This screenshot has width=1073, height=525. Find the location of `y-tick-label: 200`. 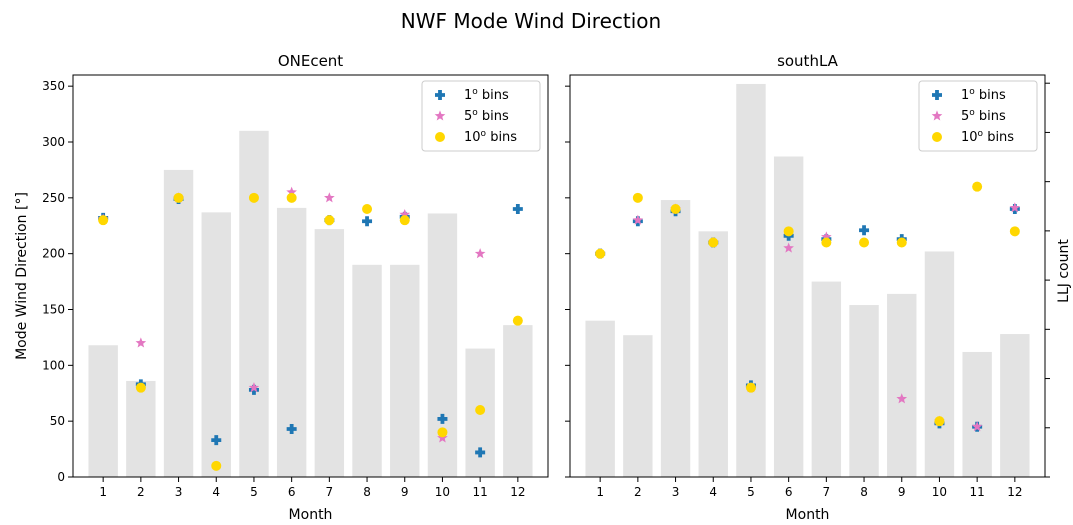

y-tick-label: 200 is located at coordinates (53, 254).